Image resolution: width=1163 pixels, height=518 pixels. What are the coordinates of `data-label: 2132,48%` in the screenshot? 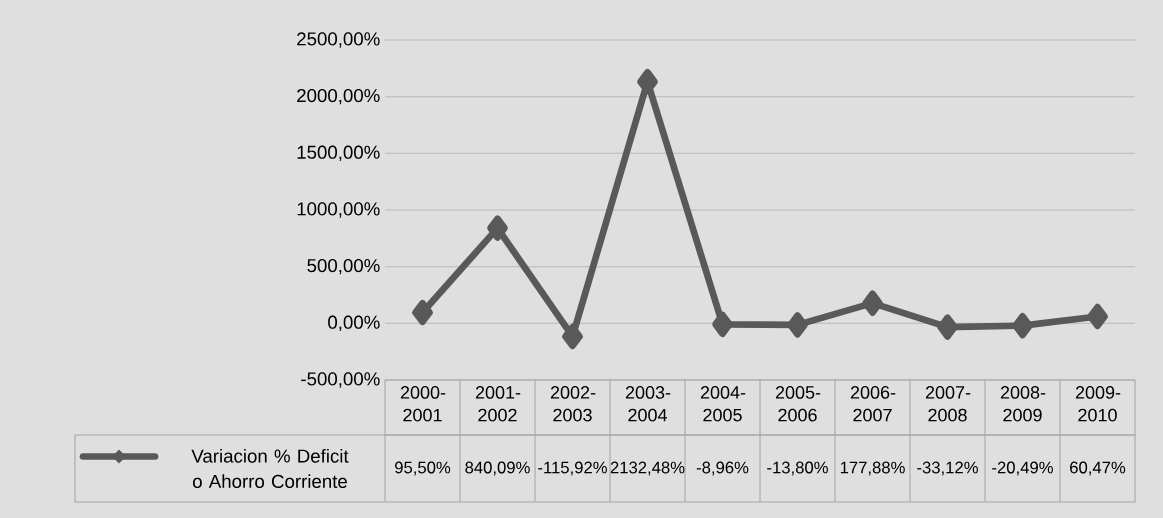 It's located at (647, 468).